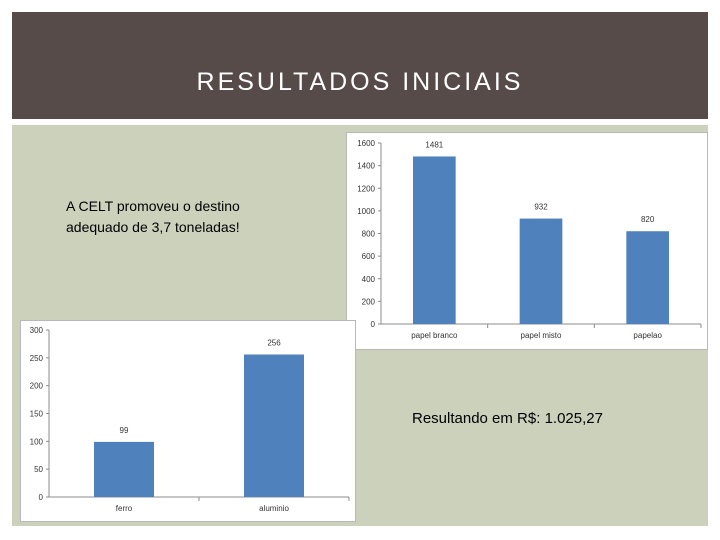 Image resolution: width=720 pixels, height=540 pixels. I want to click on paper-y-tick-label: 1200, so click(366, 188).